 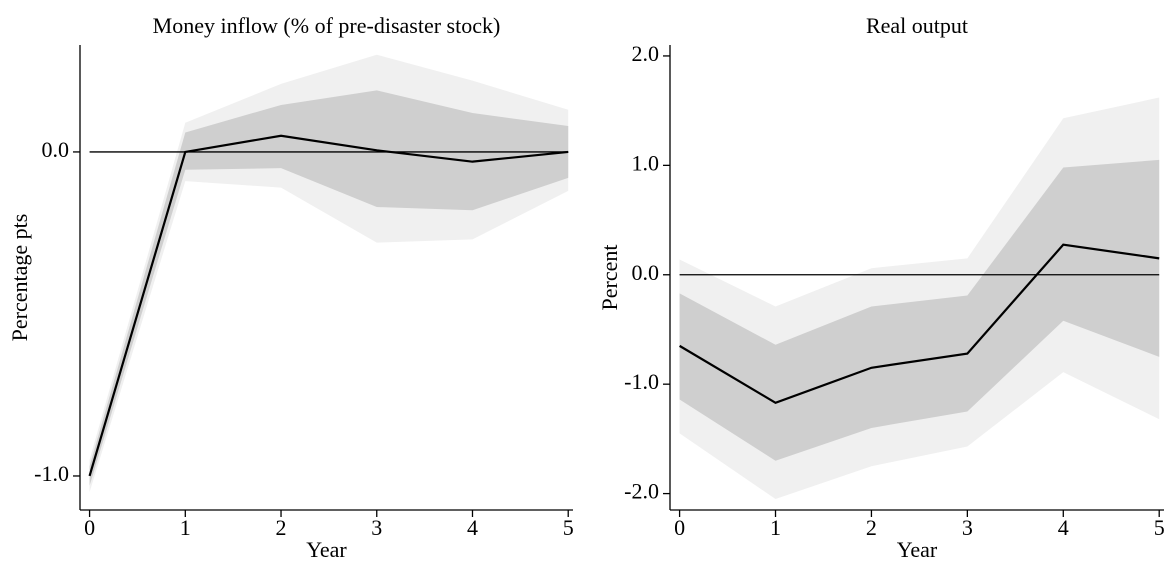 I want to click on y-tick-label: 1.0, so click(x=646, y=162).